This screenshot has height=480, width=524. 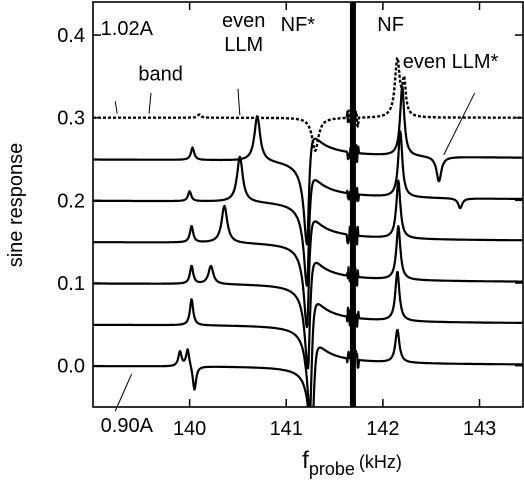 I want to click on y-tick-label: 0.0, so click(x=71, y=367).